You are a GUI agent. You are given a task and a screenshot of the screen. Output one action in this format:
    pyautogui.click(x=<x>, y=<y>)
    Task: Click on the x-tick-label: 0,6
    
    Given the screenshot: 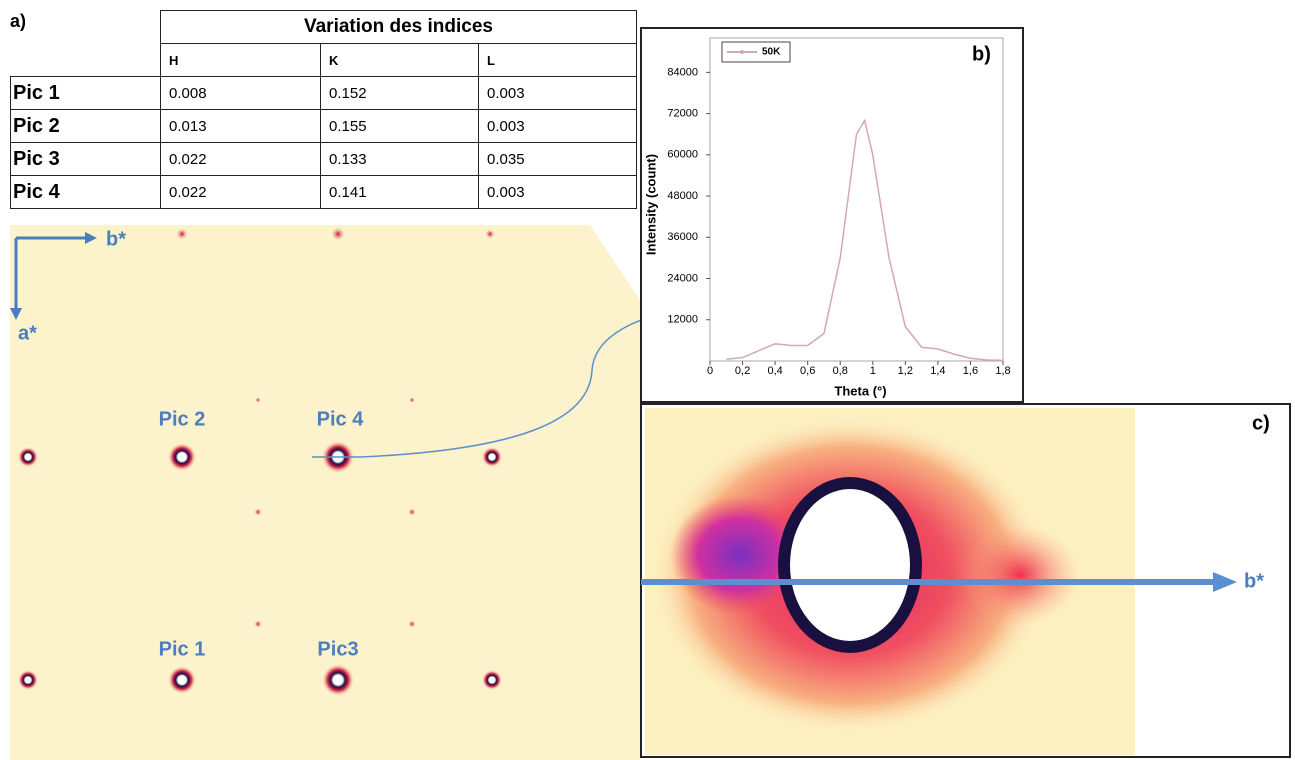 What is the action you would take?
    pyautogui.click(x=807, y=371)
    